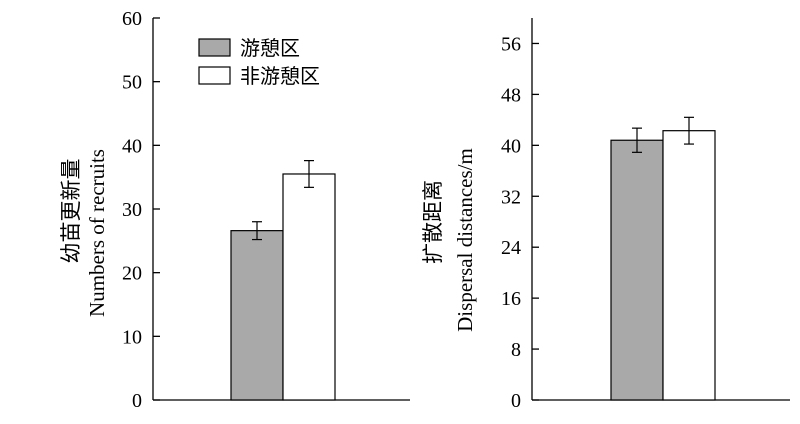  I want to click on y-tick-label: 8, so click(516, 350).